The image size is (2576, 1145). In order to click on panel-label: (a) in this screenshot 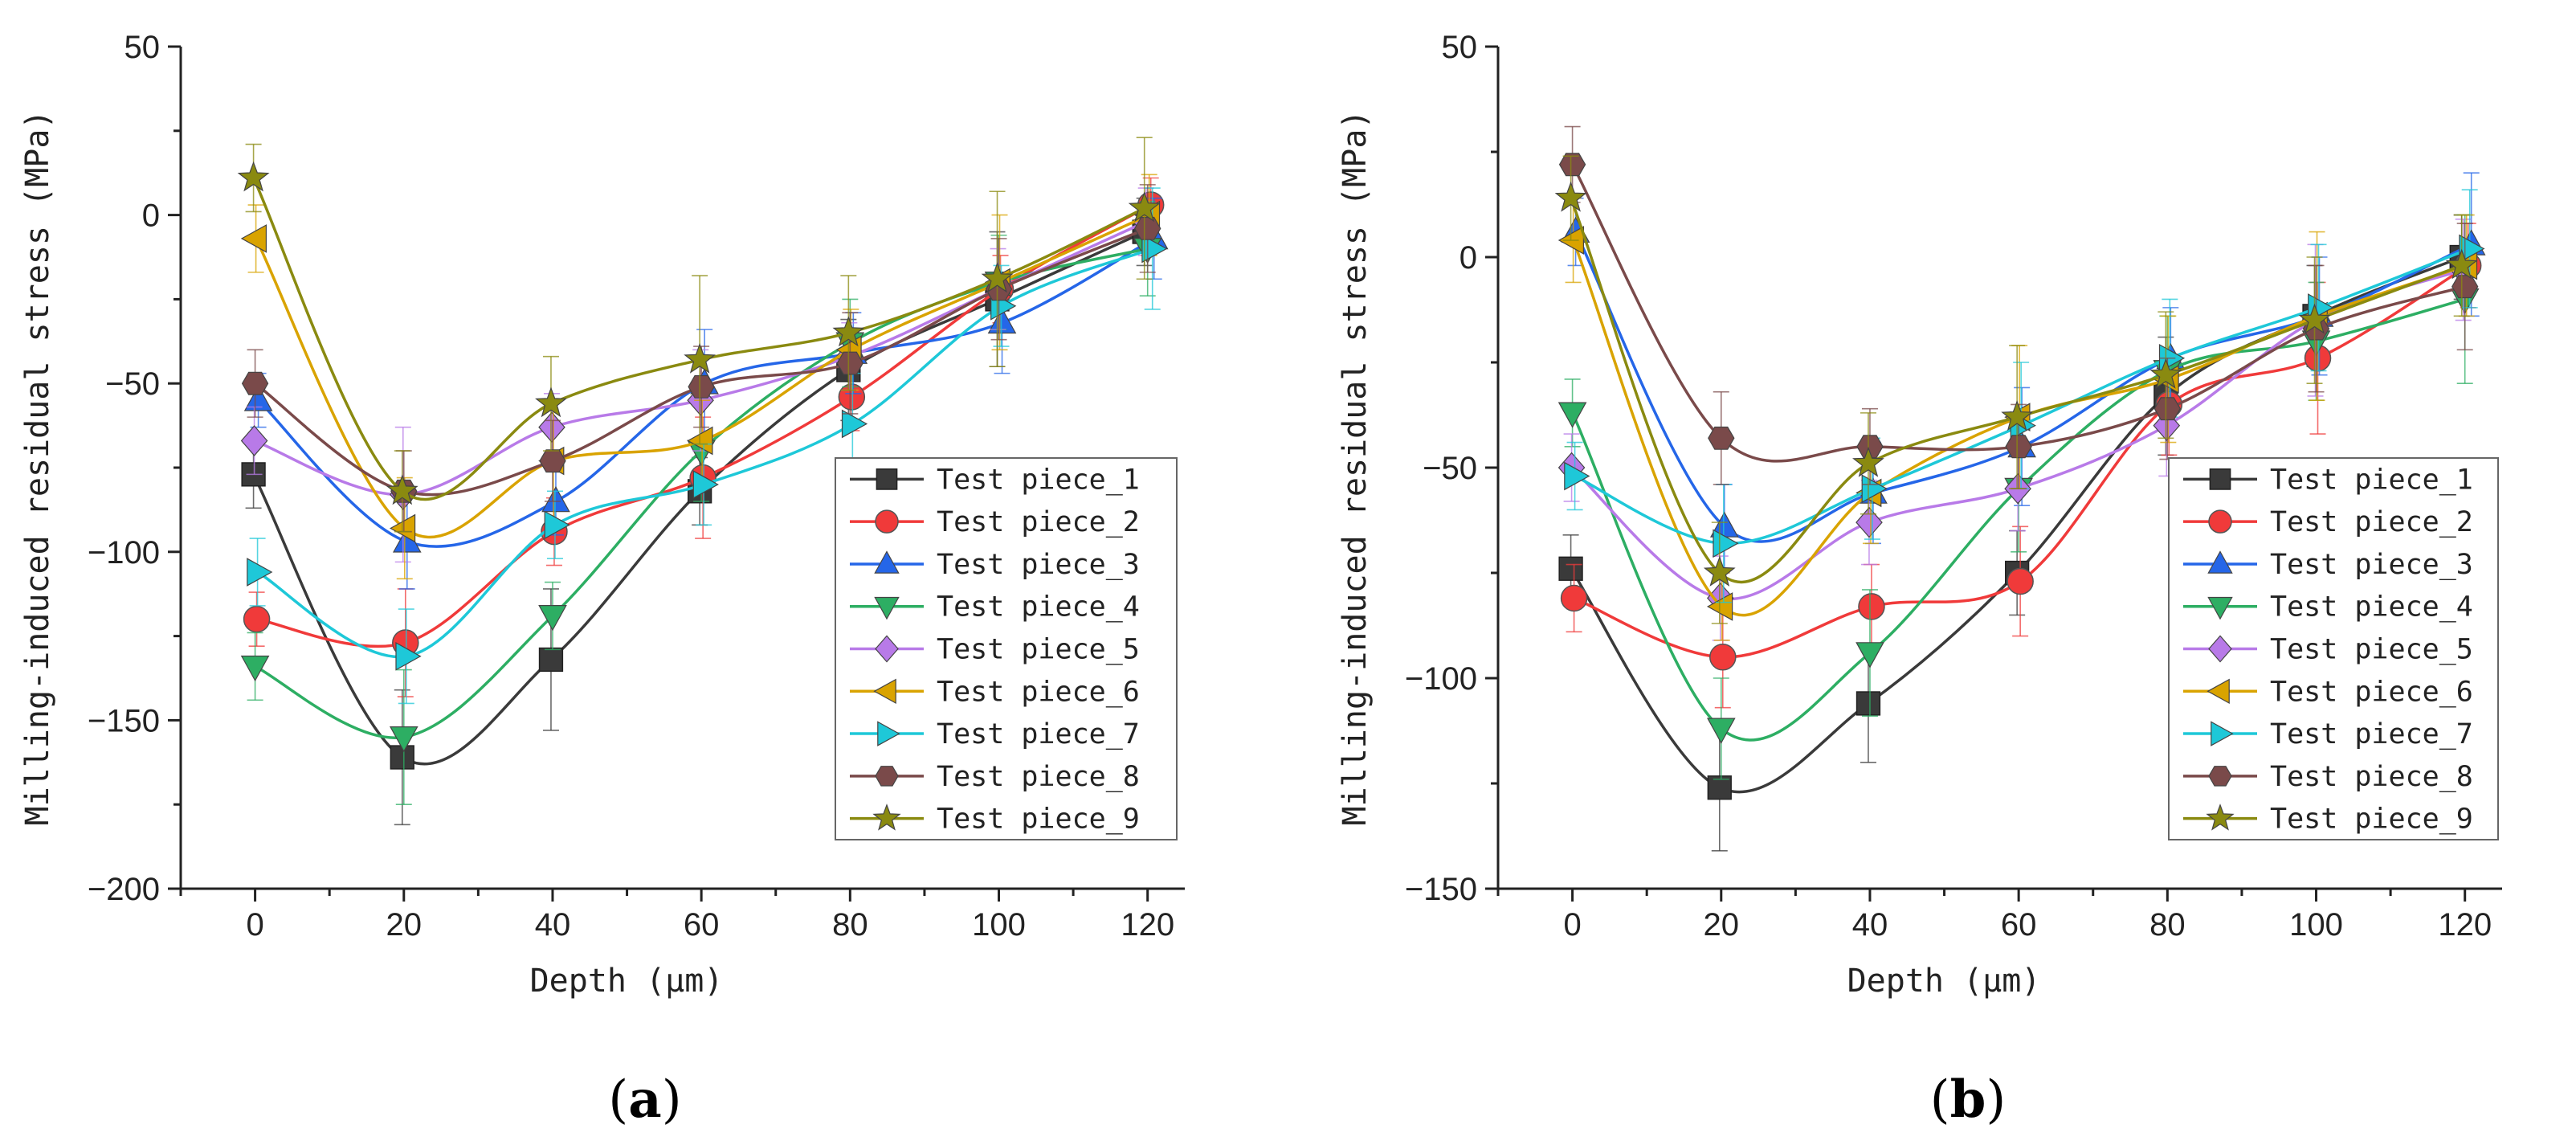, I will do `click(644, 1099)`.